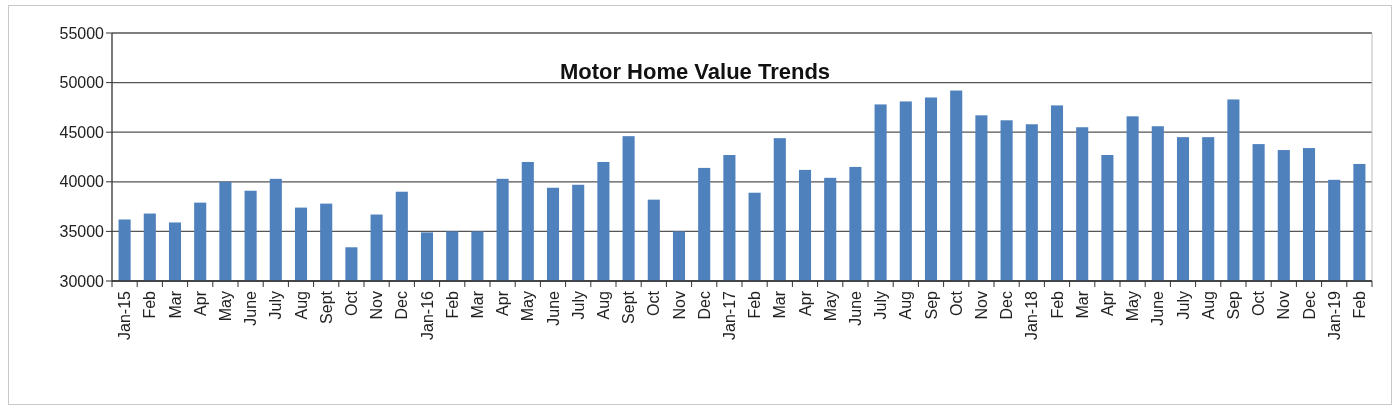 The height and width of the screenshot is (411, 1400). What do you see at coordinates (82, 281) in the screenshot?
I see `y-tick-label: 30000` at bounding box center [82, 281].